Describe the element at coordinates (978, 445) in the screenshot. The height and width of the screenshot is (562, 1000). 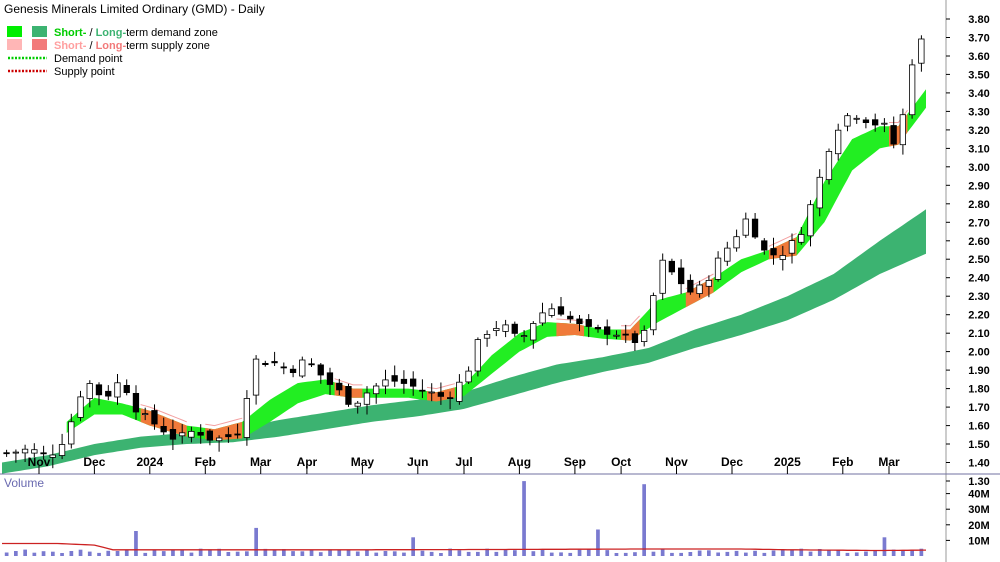
I see `price-tick-label: 1.50` at that location.